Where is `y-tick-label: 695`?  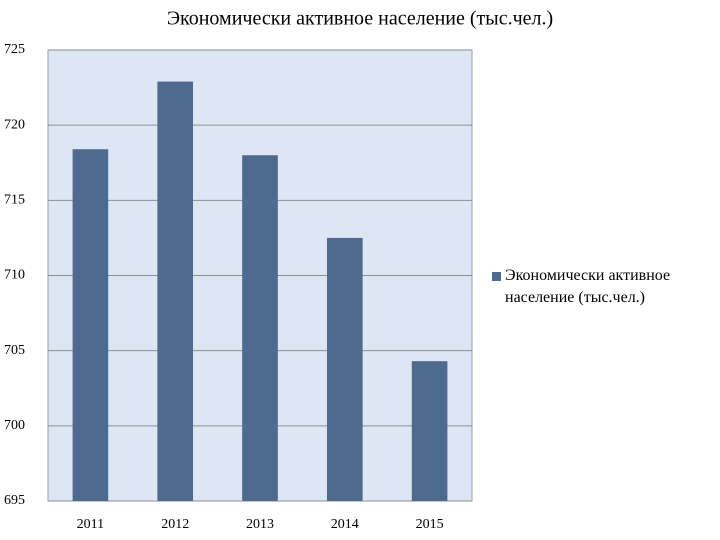
y-tick-label: 695 is located at coordinates (14, 500).